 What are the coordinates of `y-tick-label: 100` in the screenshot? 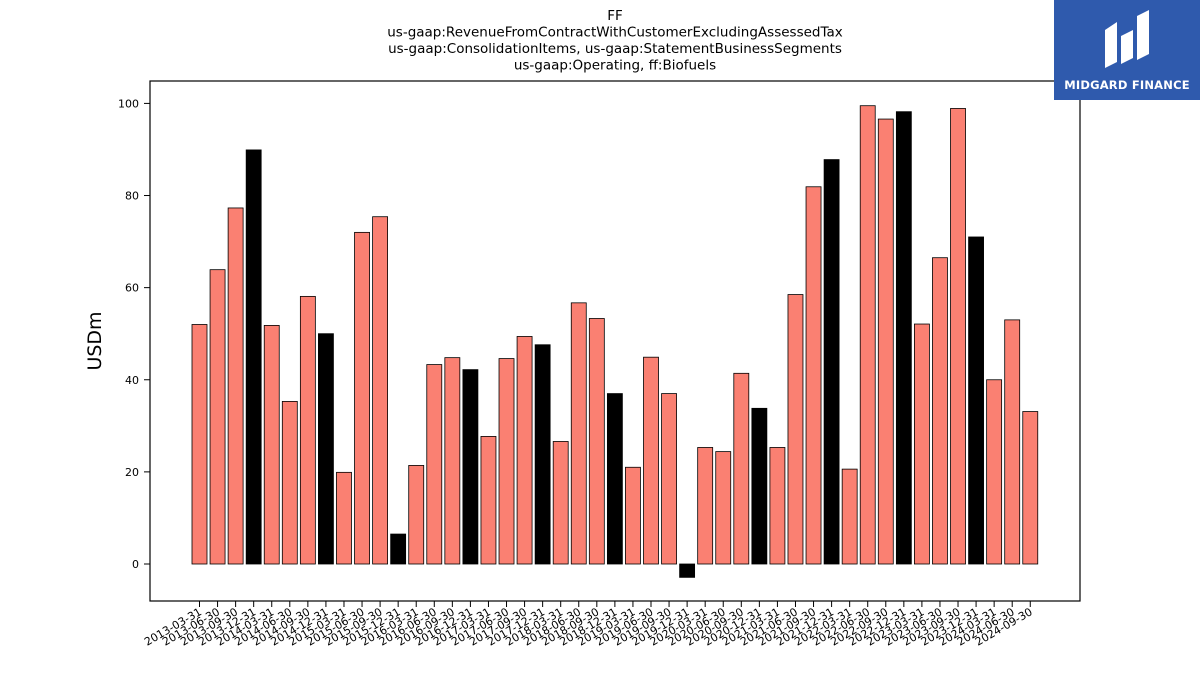 It's located at (128, 103).